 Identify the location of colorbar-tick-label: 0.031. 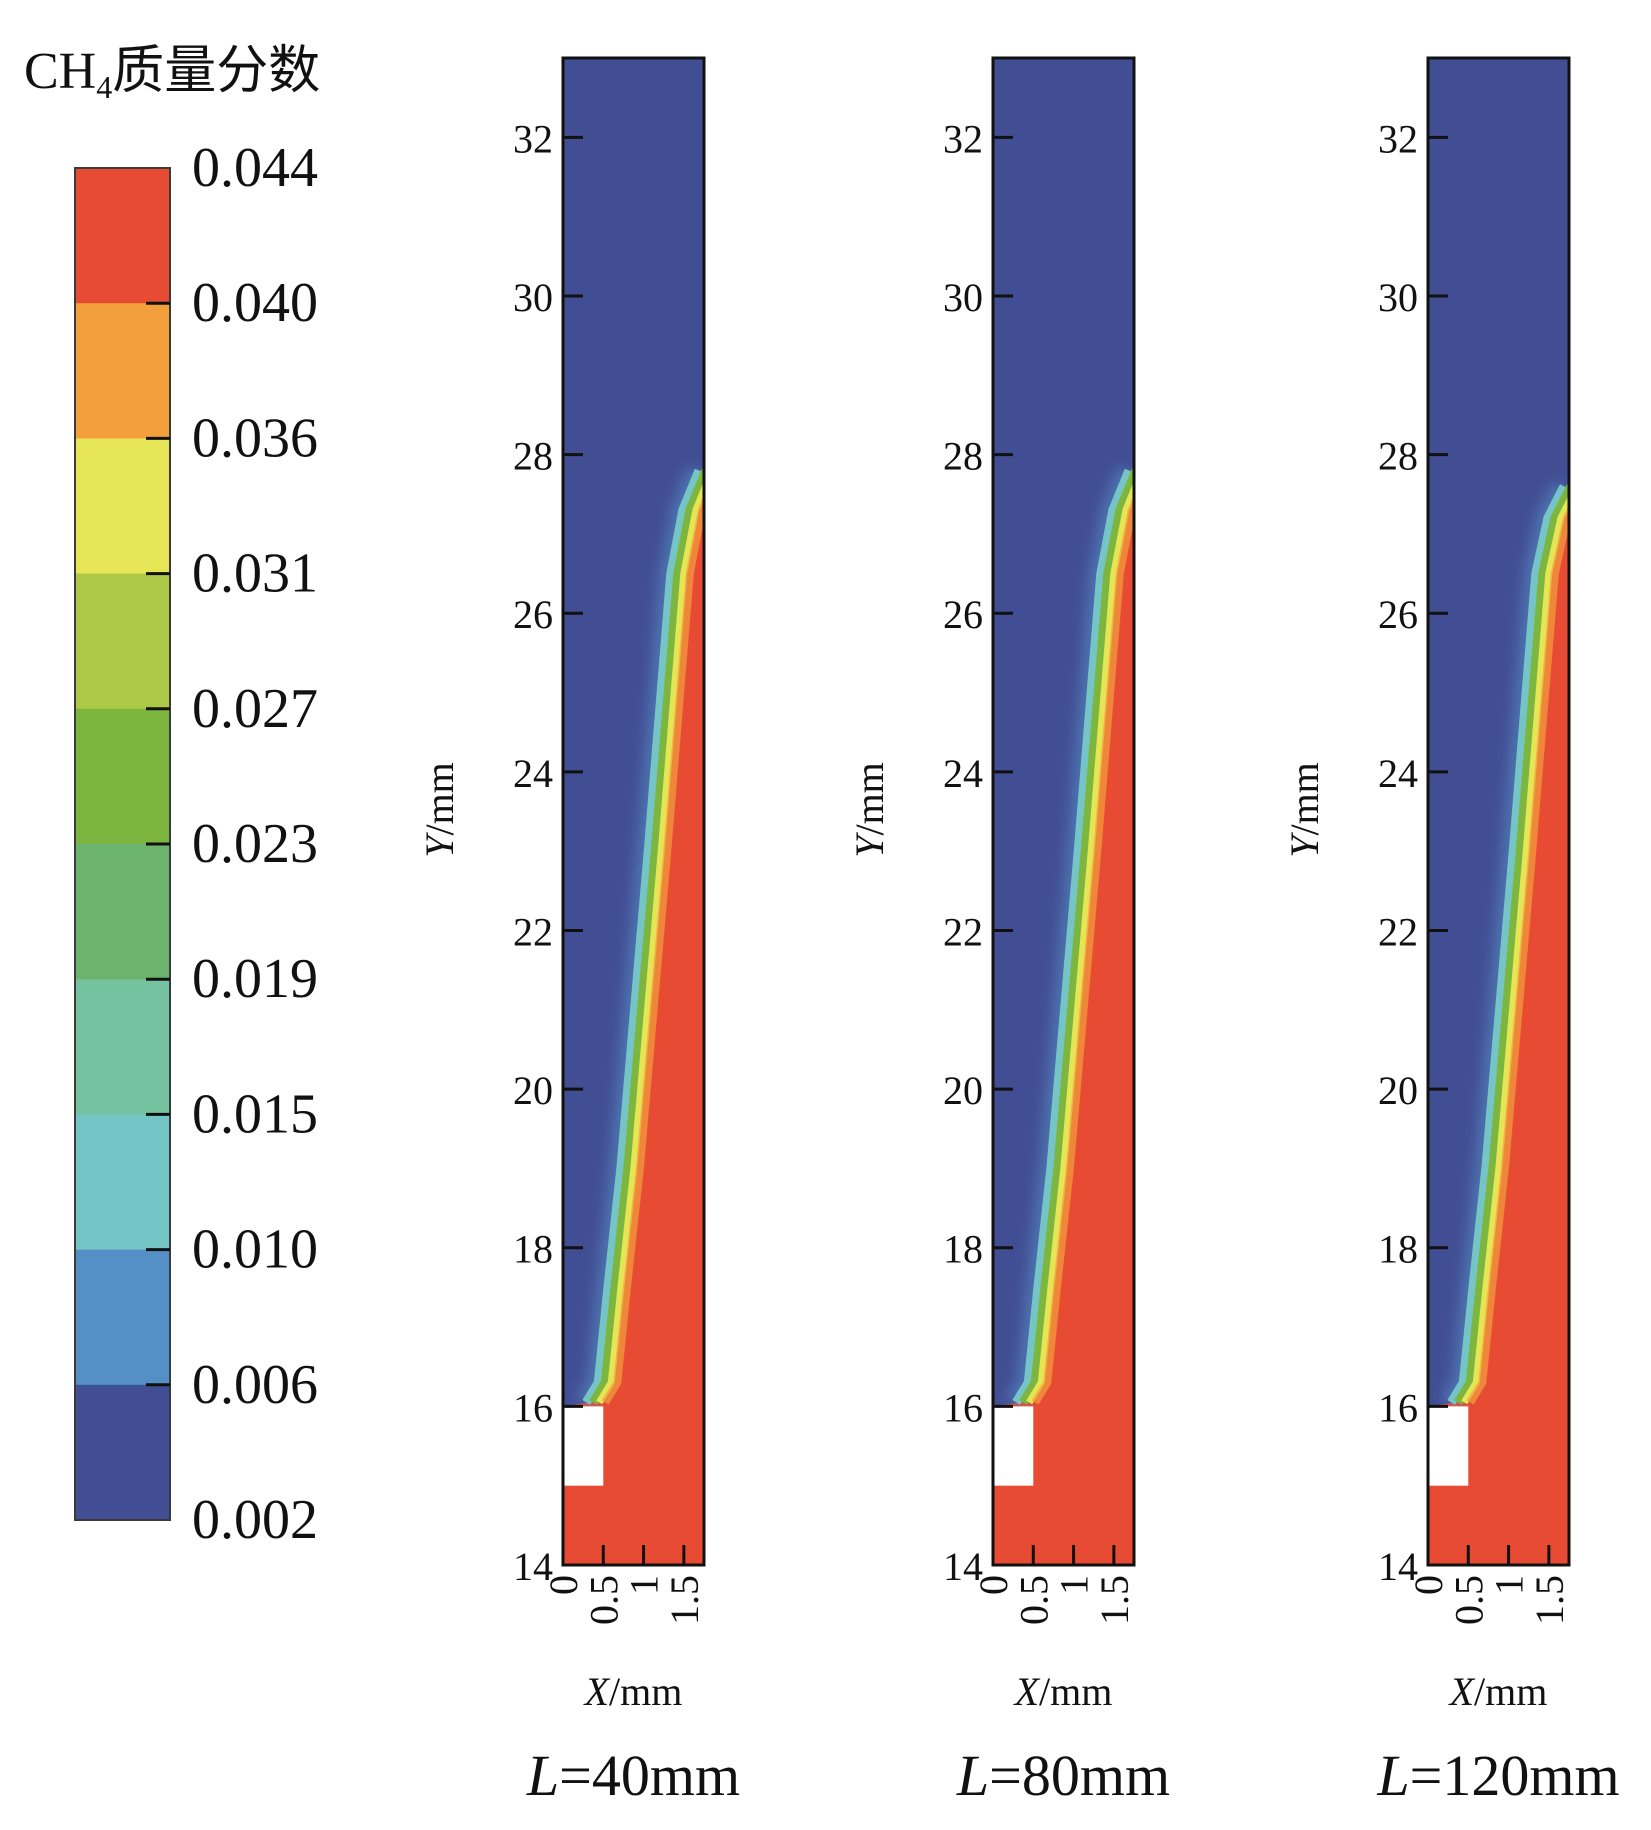
(255, 574).